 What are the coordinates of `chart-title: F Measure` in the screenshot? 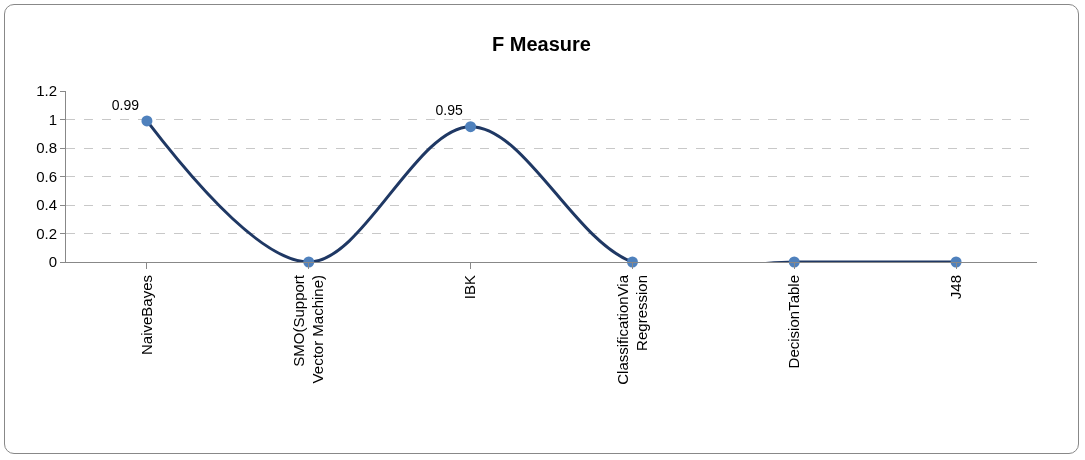 It's located at (541, 44).